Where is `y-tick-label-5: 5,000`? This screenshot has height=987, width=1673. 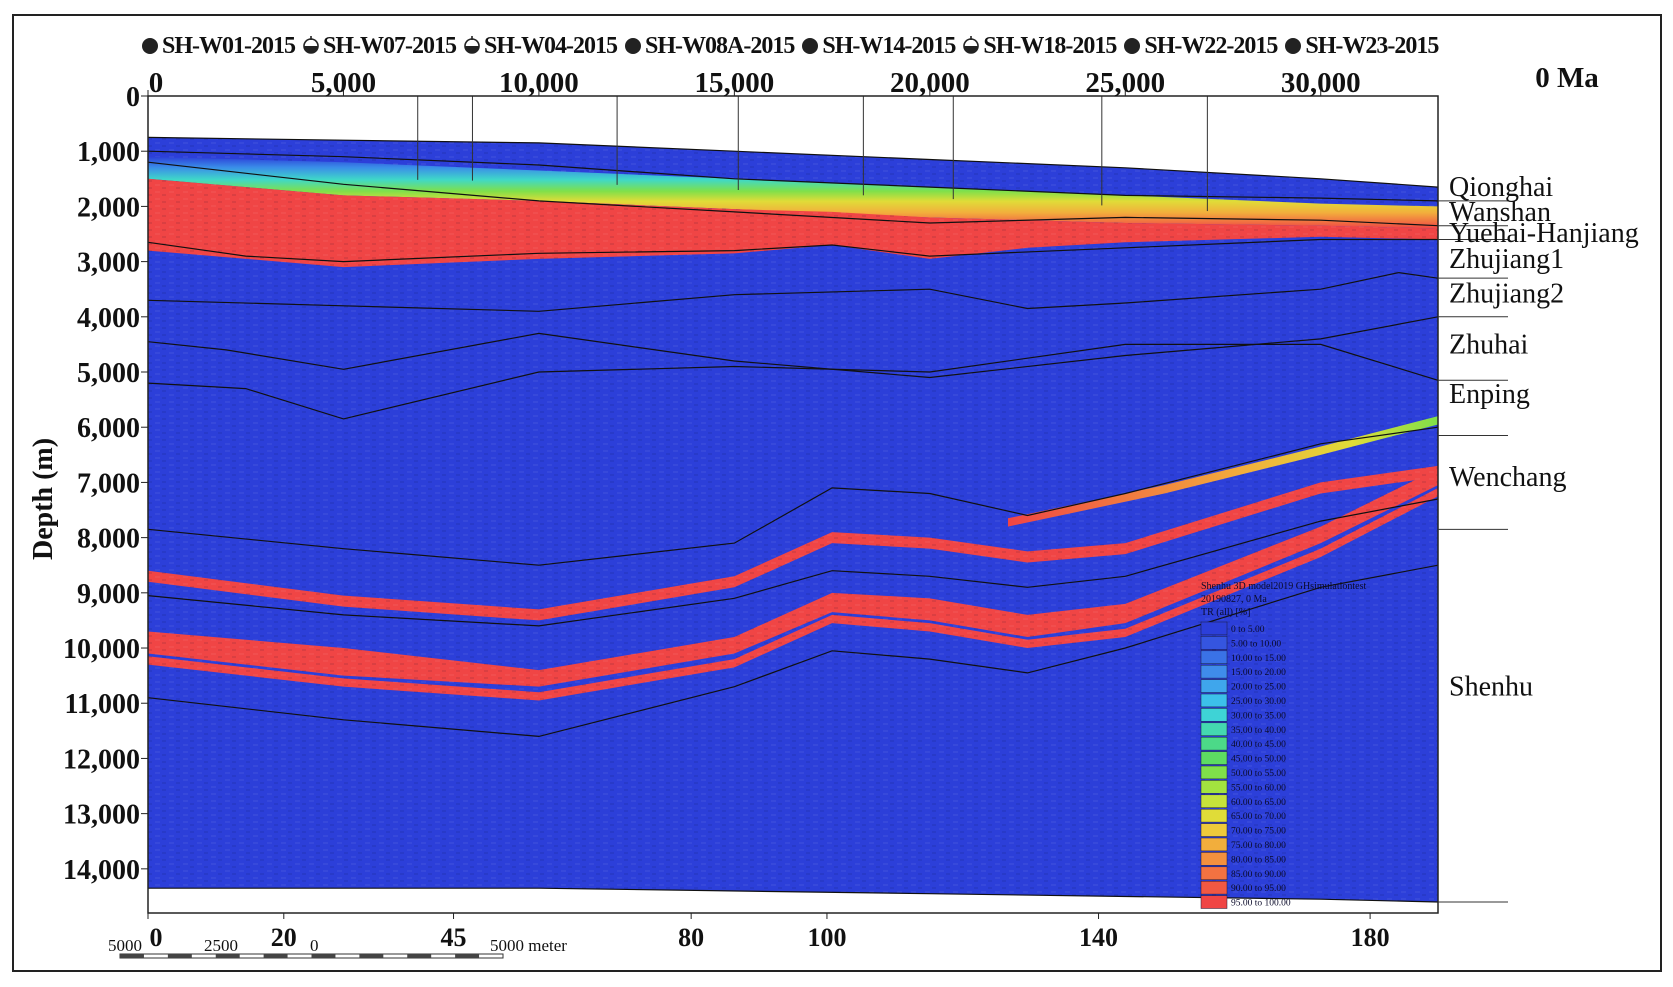
y-tick-label-5: 5,000 is located at coordinates (108, 373).